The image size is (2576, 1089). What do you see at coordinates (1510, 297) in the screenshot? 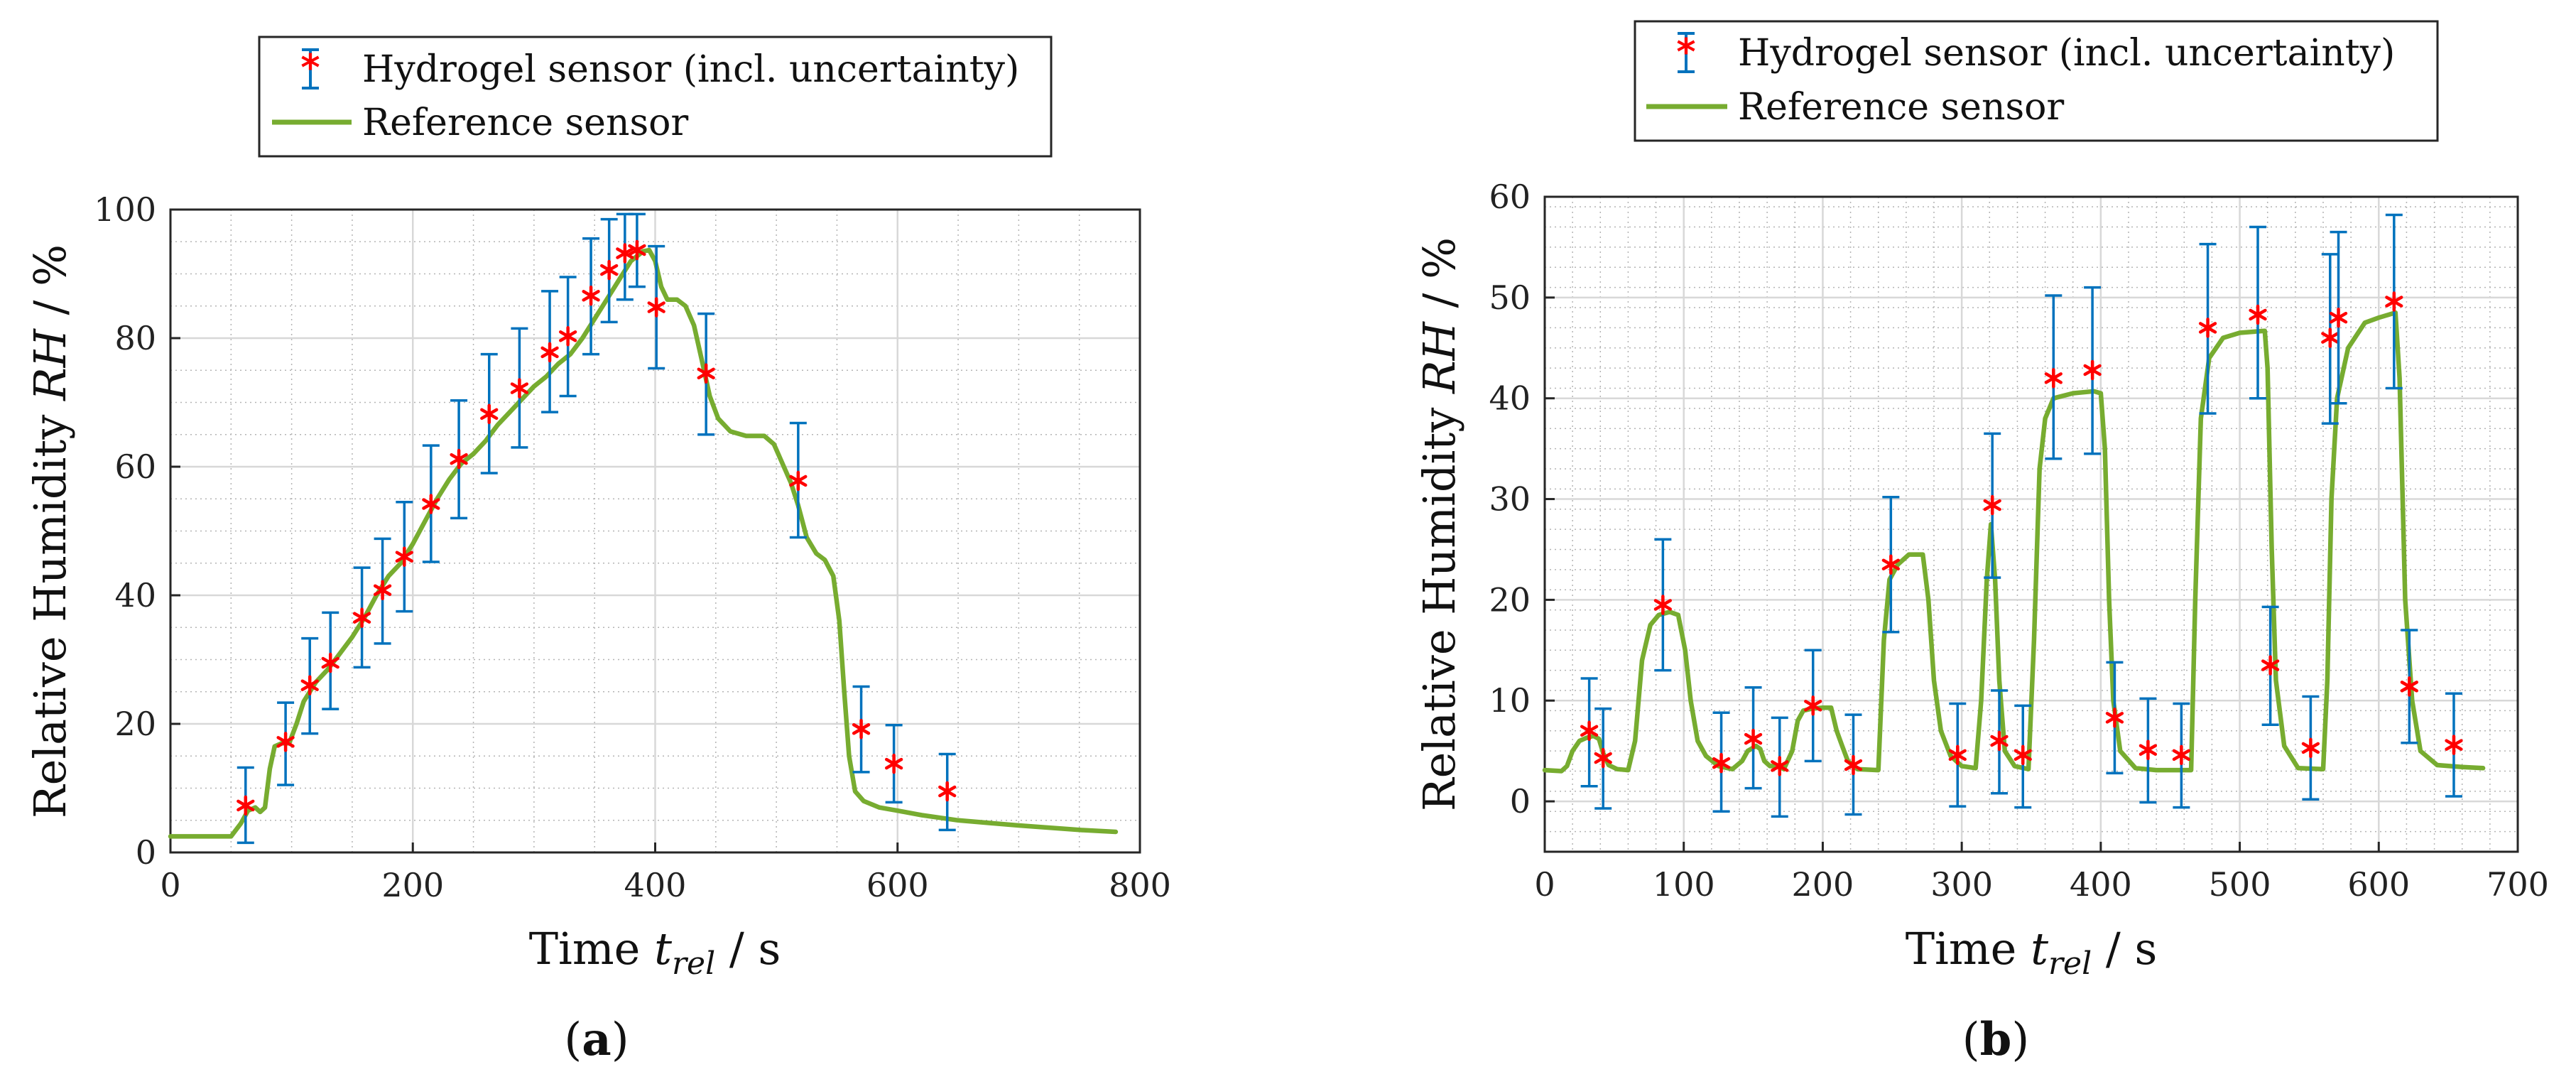
I see `panel-b-y-tick-label: 50` at bounding box center [1510, 297].